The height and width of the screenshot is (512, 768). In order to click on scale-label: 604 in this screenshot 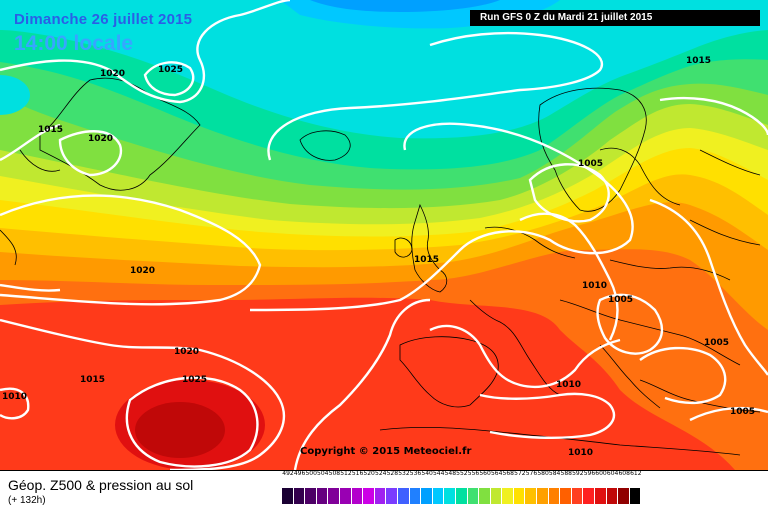, I will do `click(612, 473)`.